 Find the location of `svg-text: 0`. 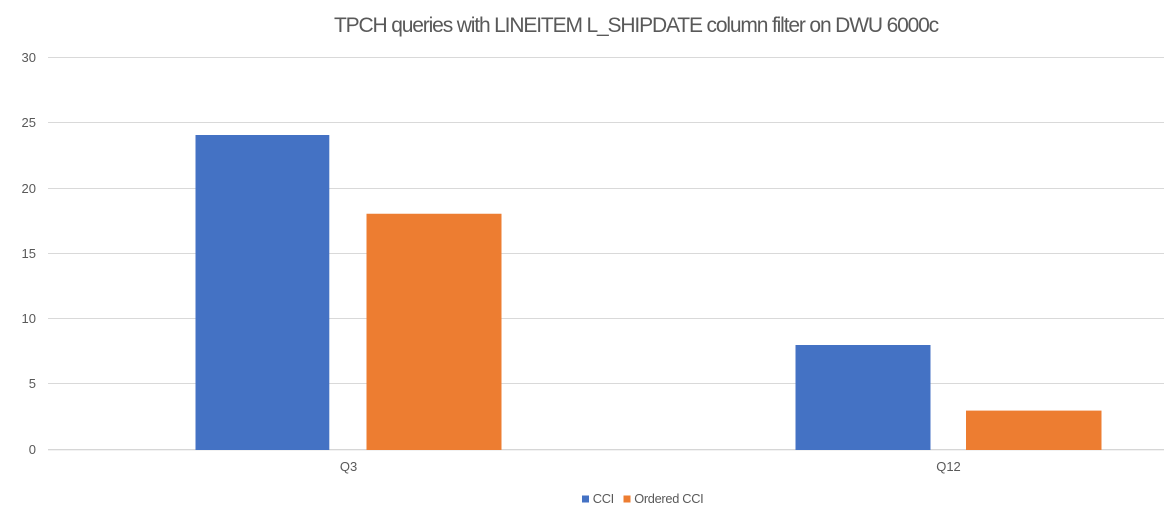

svg-text: 0 is located at coordinates (32, 449).